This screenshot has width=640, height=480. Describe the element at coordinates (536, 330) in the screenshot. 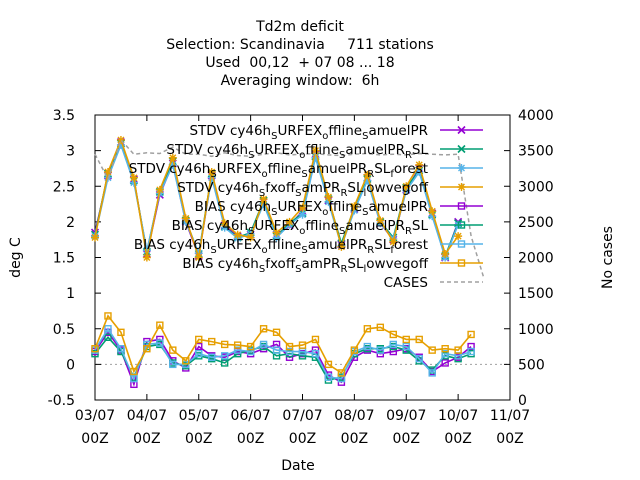

I see `y2-tick-label: 1000` at that location.